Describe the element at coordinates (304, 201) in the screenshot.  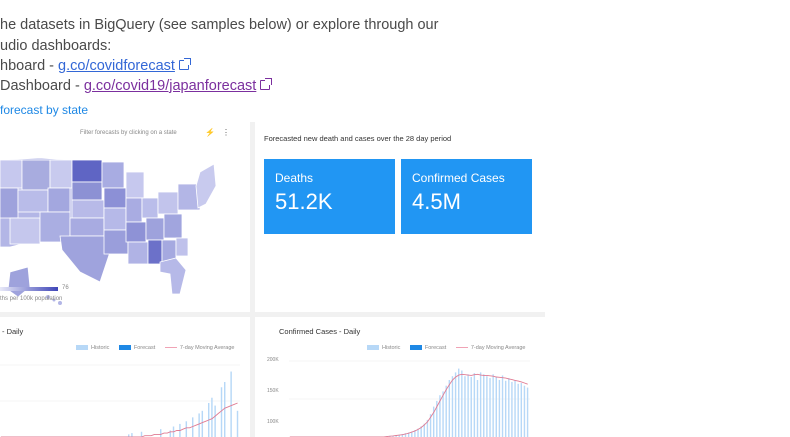
I see `deaths-value: 51.2K` at that location.